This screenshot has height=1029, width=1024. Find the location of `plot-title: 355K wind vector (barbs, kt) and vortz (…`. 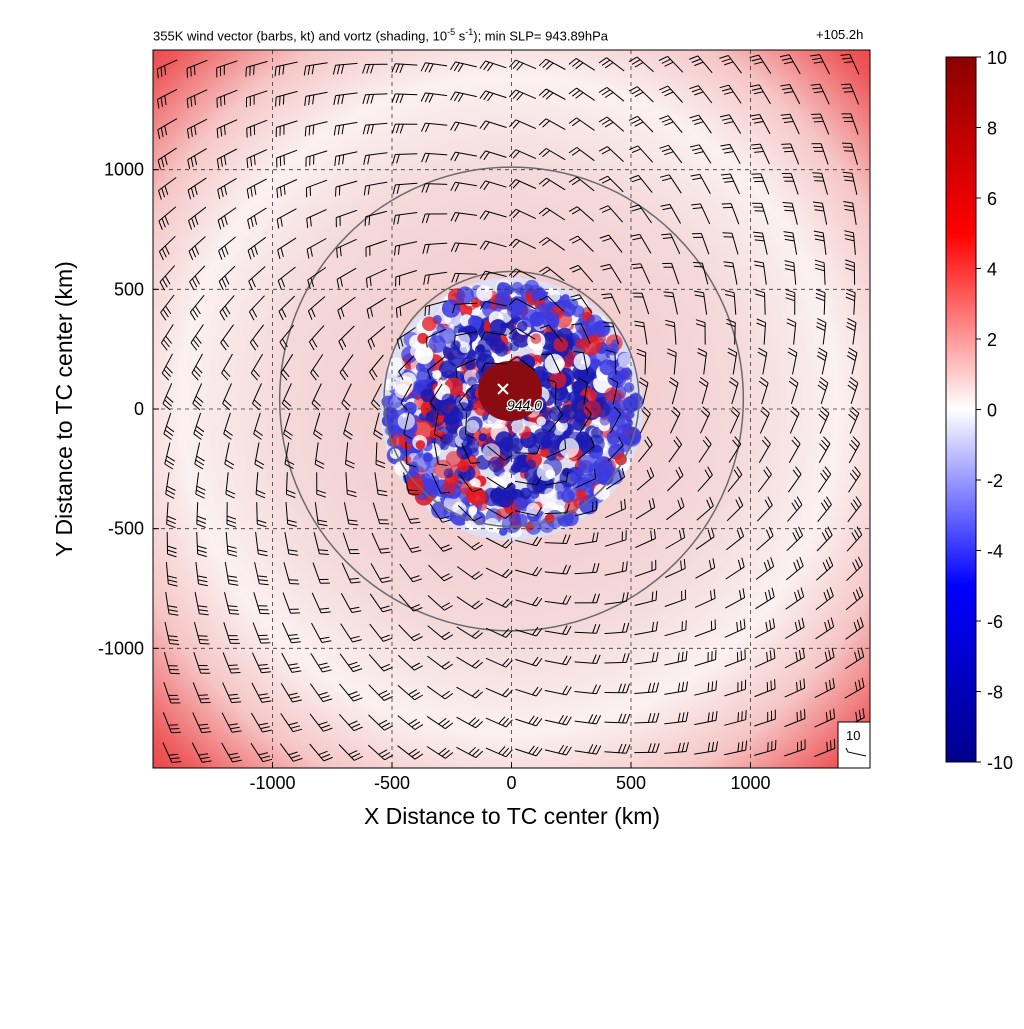

plot-title: 355K wind vector (barbs, kt) and vortz (… is located at coordinates (380, 35).